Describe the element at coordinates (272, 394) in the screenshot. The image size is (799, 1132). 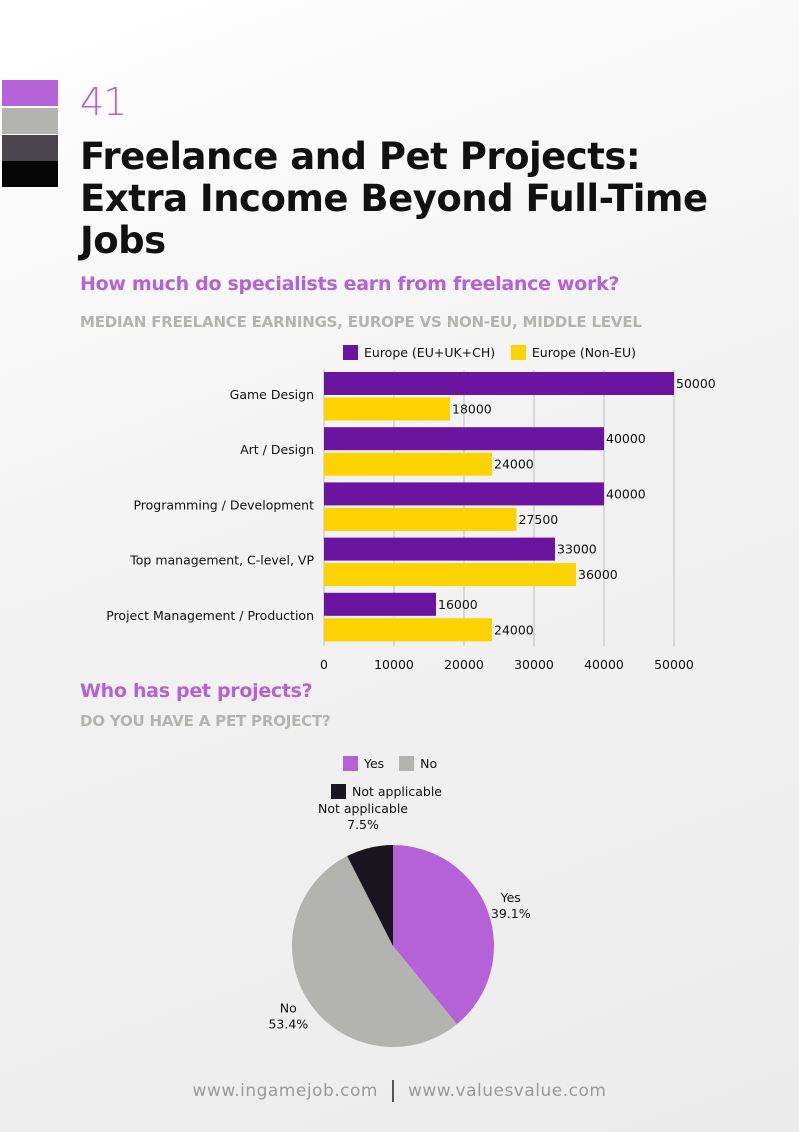
I see `category-label: Game Design` at that location.